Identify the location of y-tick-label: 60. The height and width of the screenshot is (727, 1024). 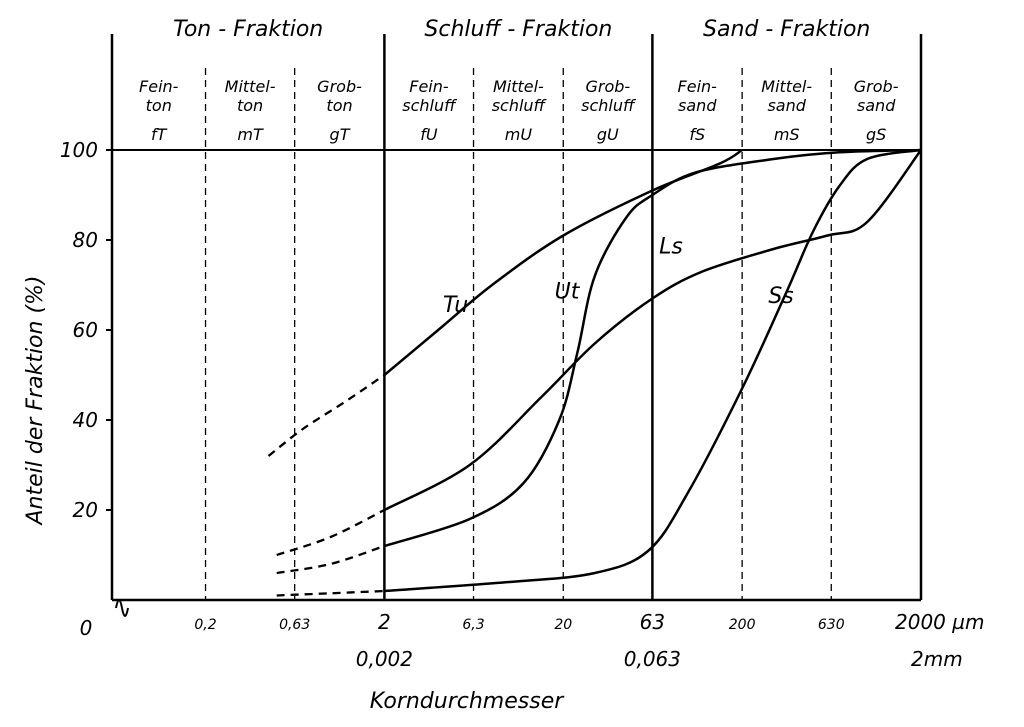
(85, 330).